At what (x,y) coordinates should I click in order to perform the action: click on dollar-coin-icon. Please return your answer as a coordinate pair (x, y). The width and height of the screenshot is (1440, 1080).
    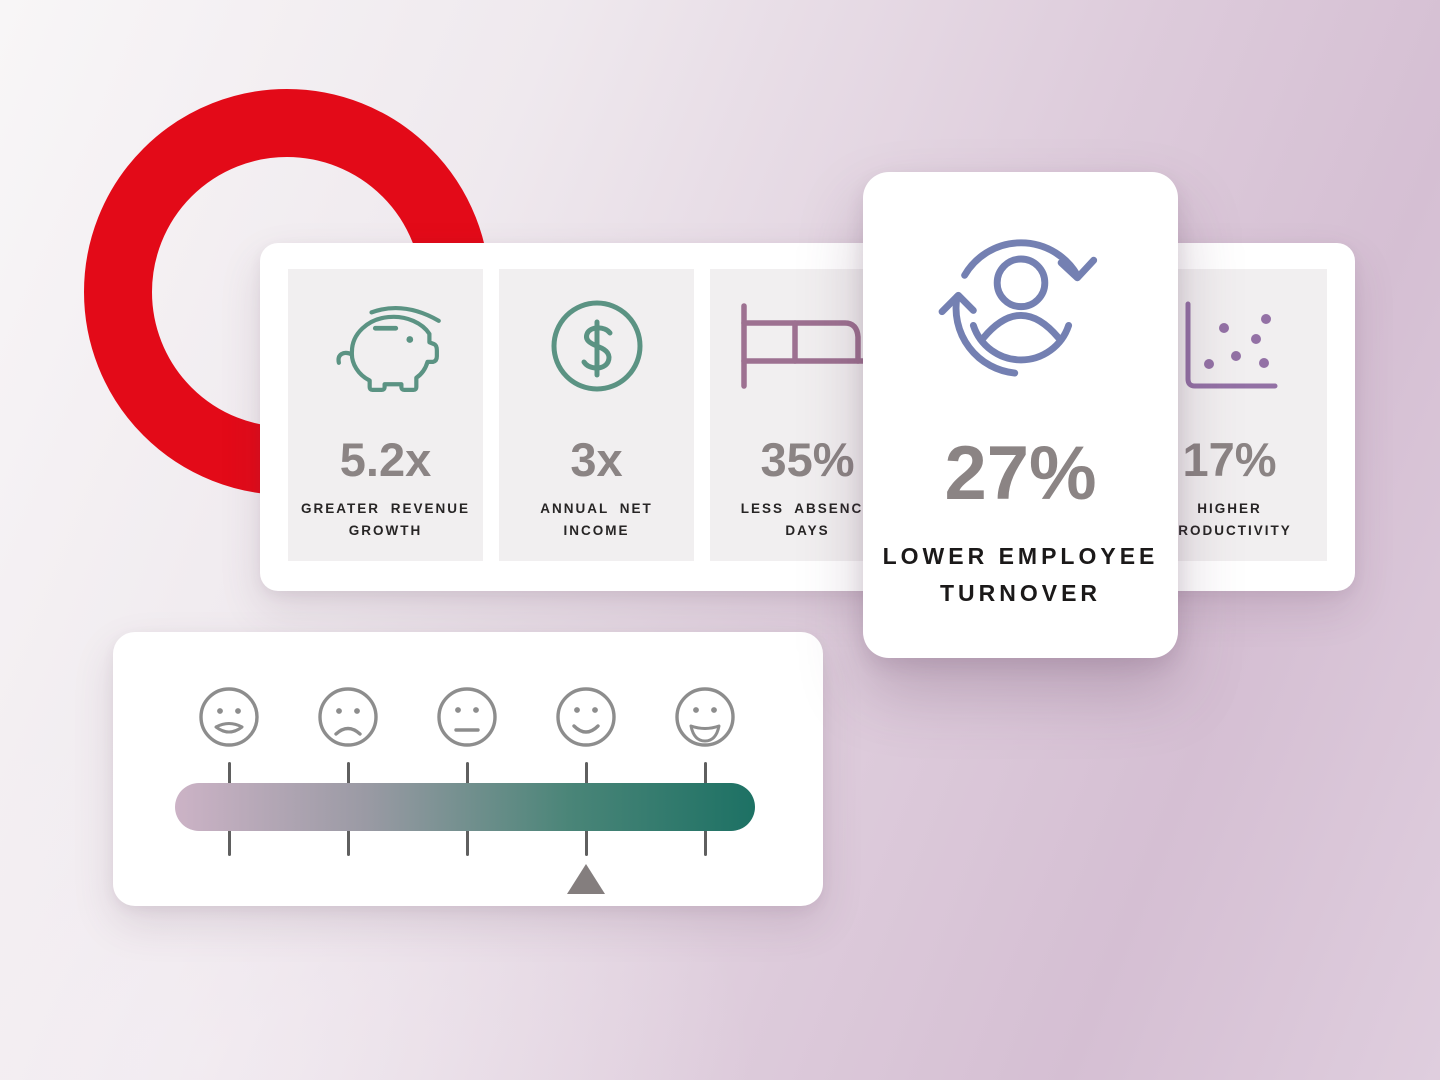
    Looking at the image, I should click on (596, 346).